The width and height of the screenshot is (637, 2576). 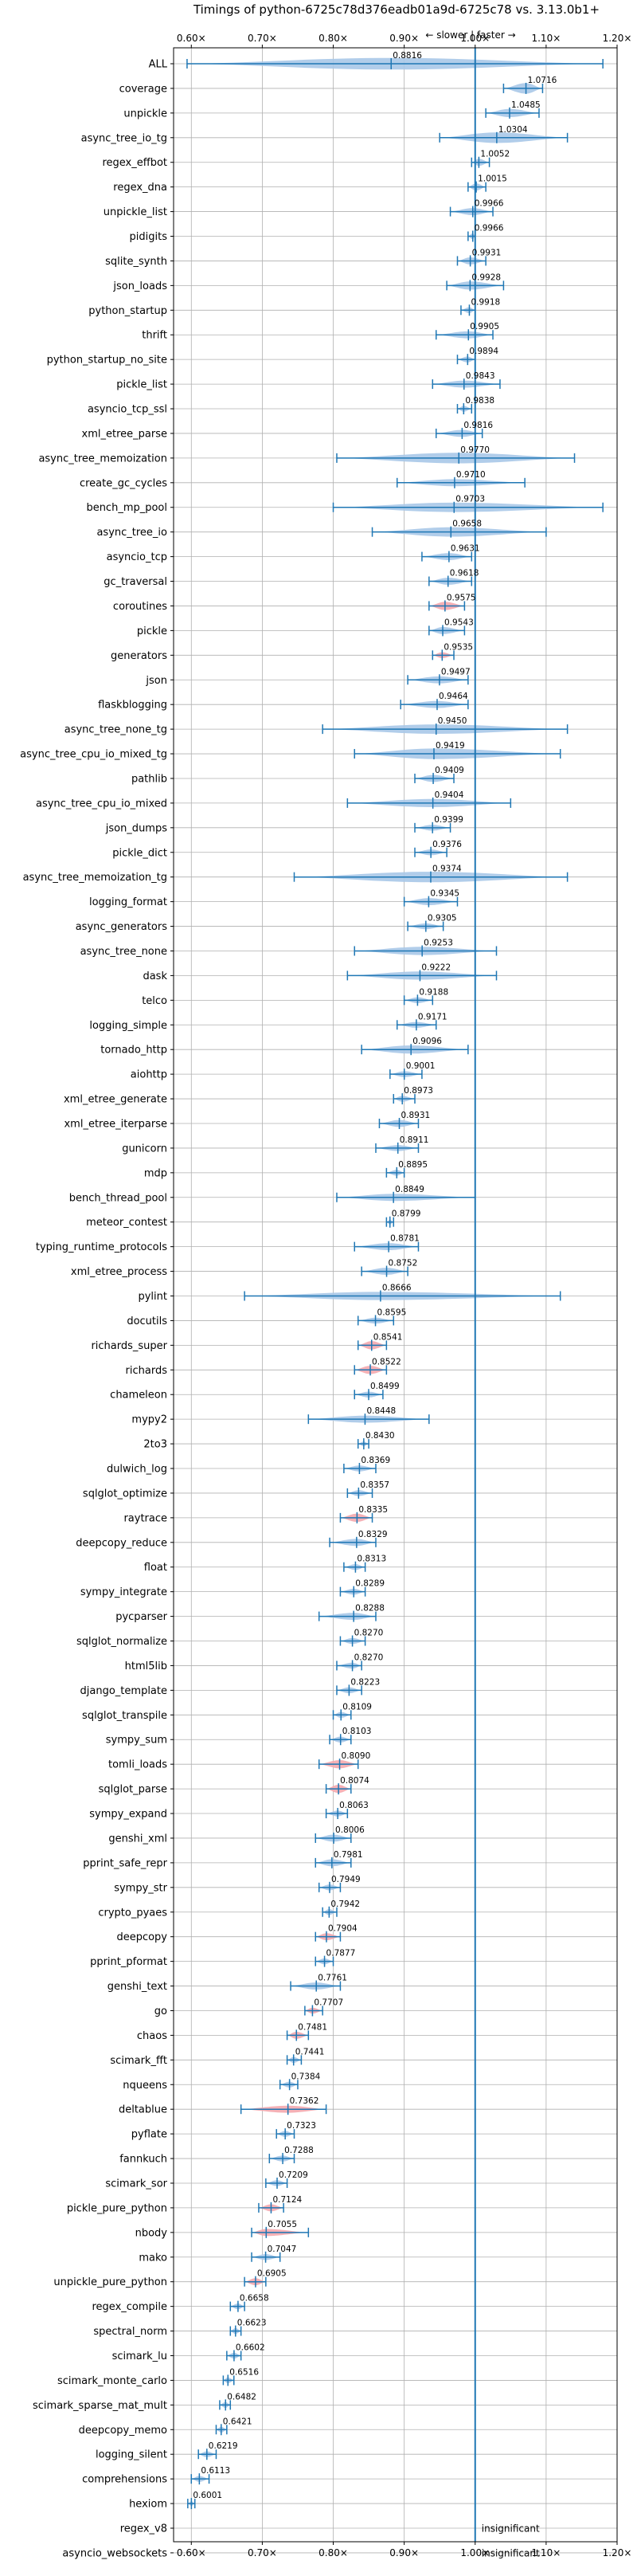 I want to click on value-label: 0.7707, so click(x=328, y=2002).